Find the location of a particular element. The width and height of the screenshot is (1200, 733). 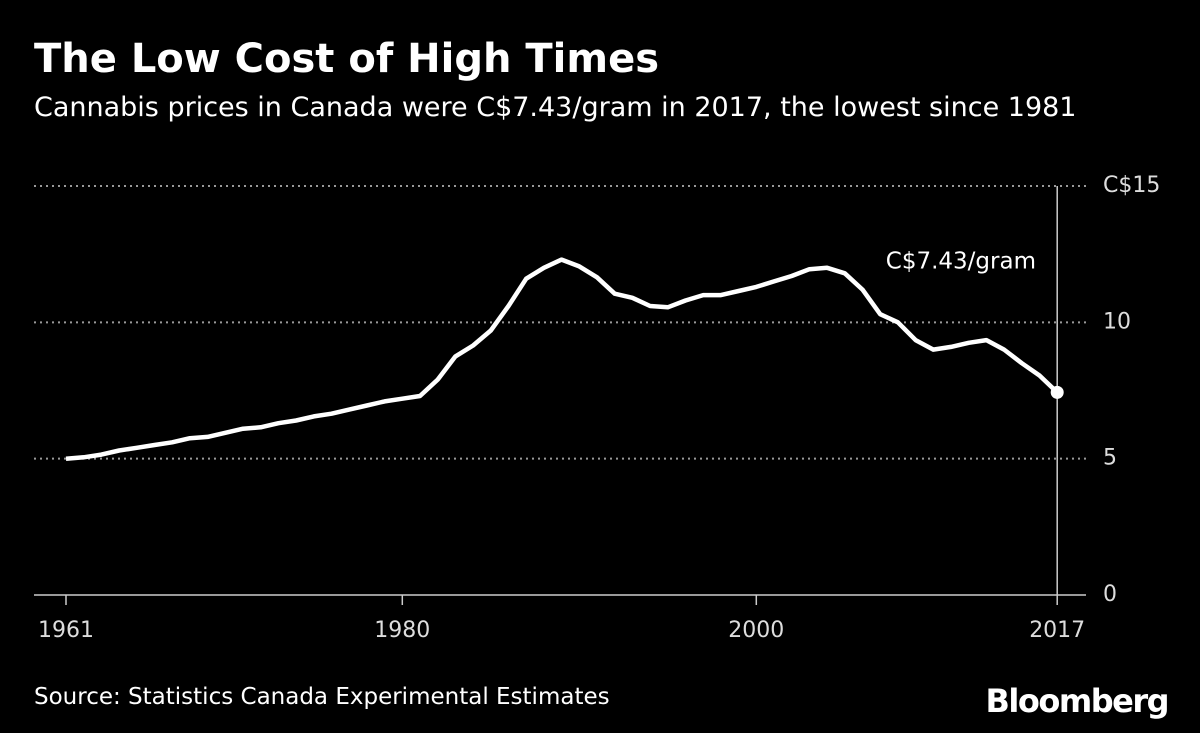

y-tick-label: 0 is located at coordinates (1110, 594).